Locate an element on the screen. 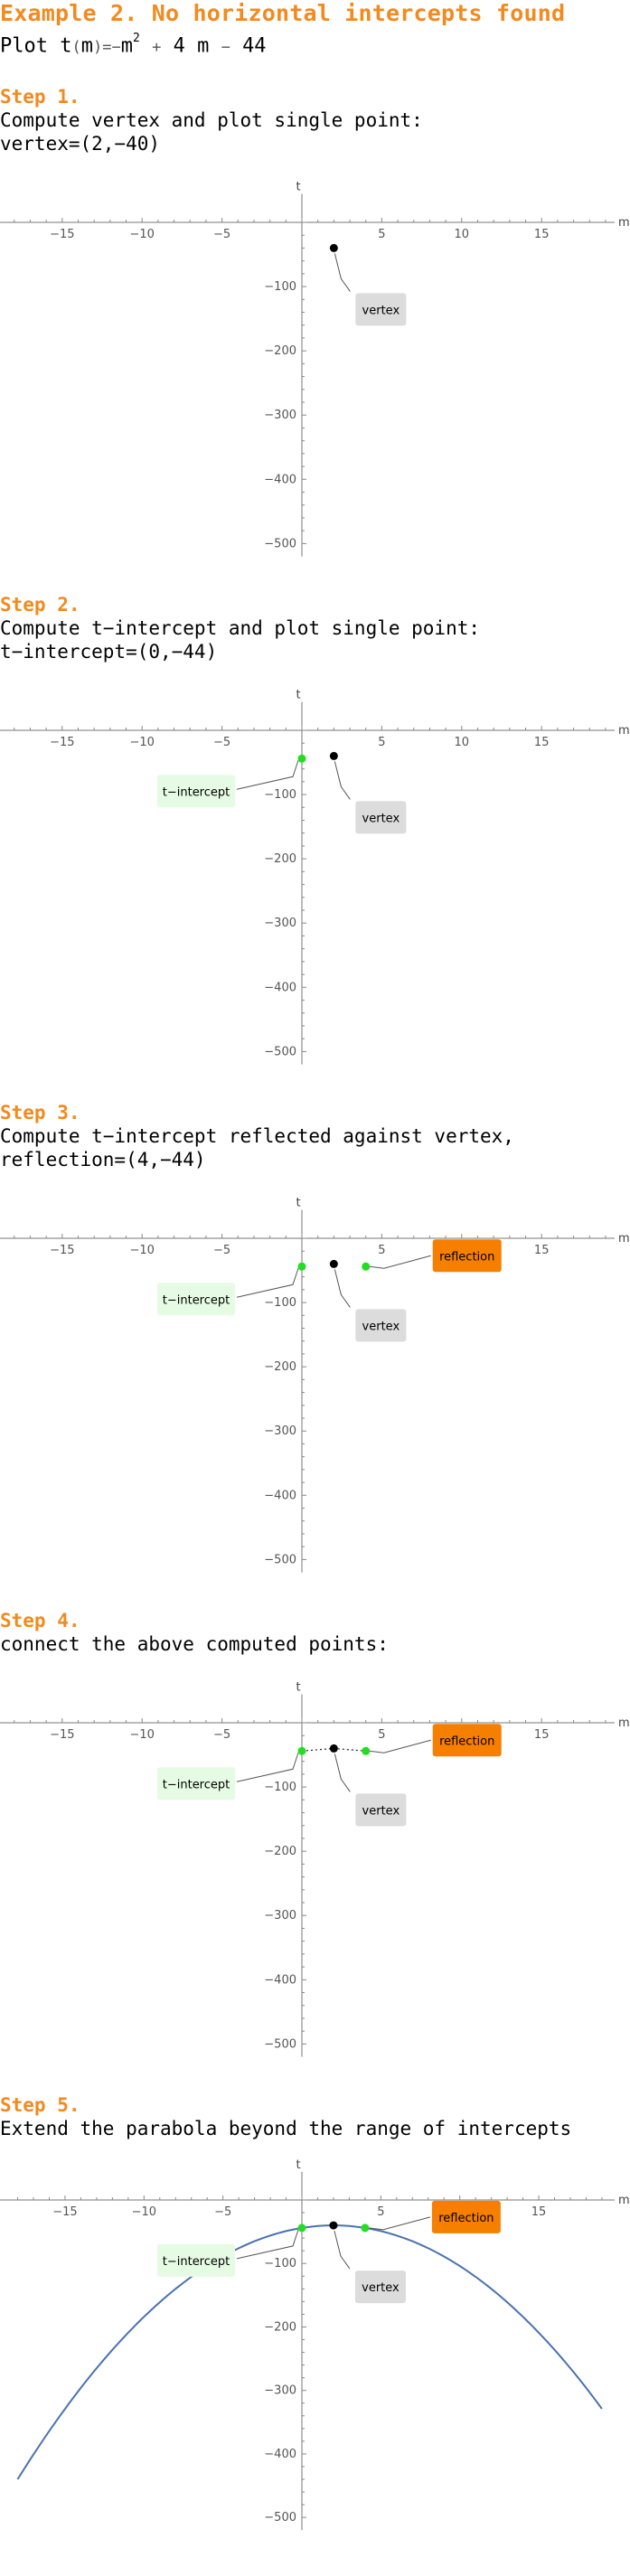 The image size is (630, 2576). function-arg: m is located at coordinates (86, 46).